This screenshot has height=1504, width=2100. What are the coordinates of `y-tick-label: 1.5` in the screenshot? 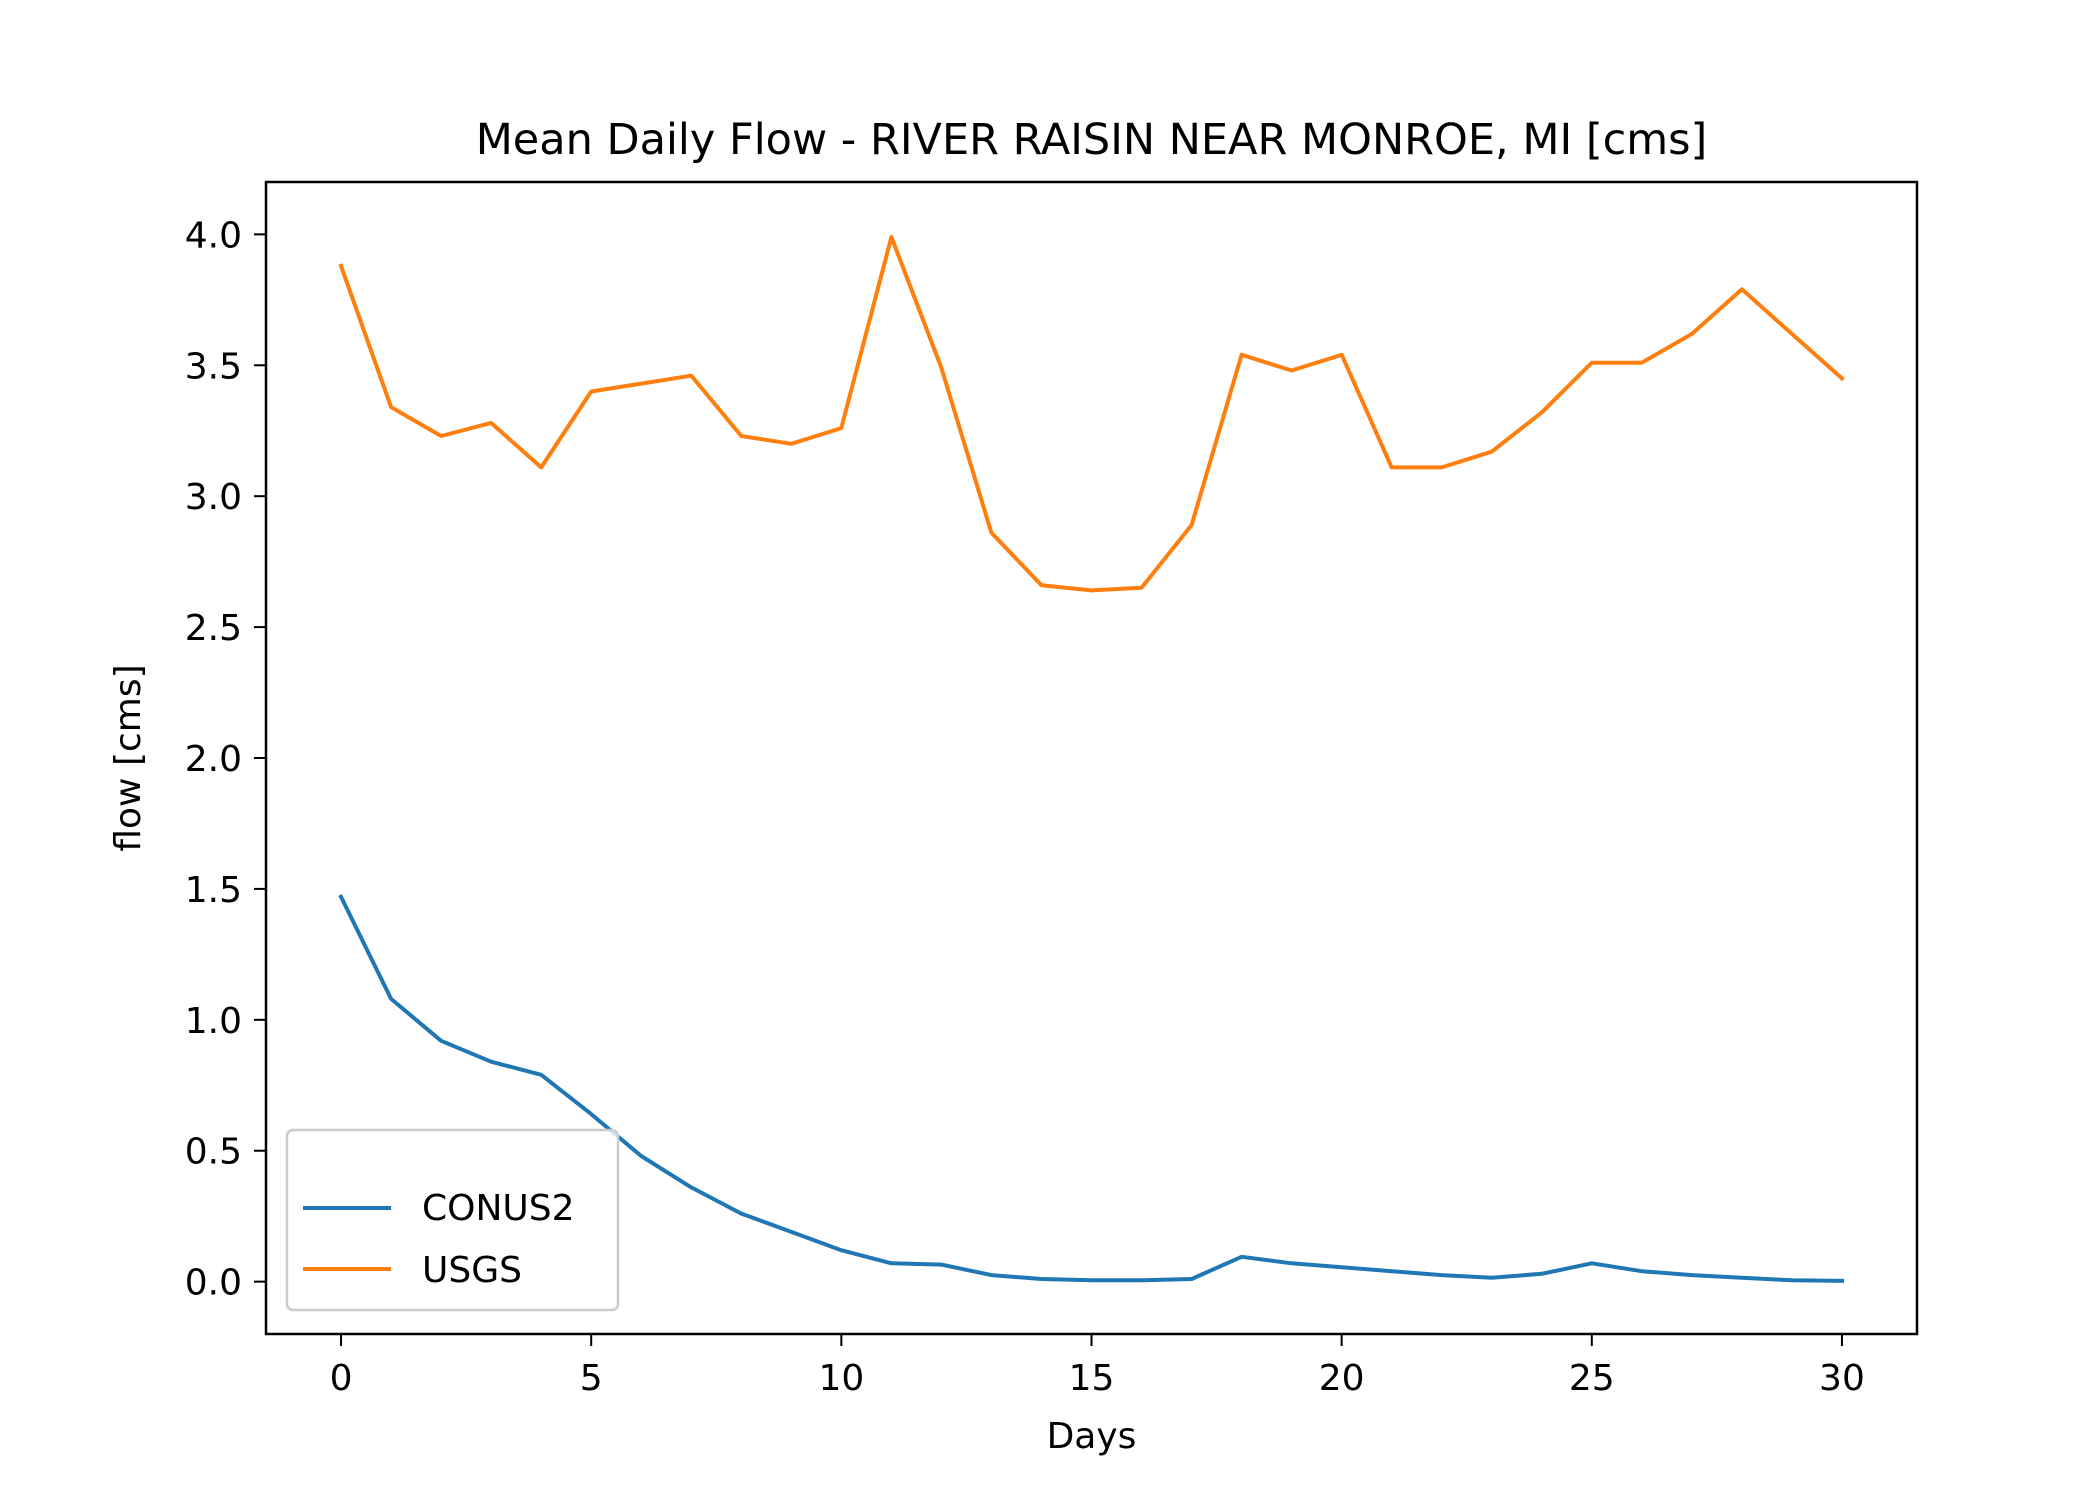 It's located at (213, 890).